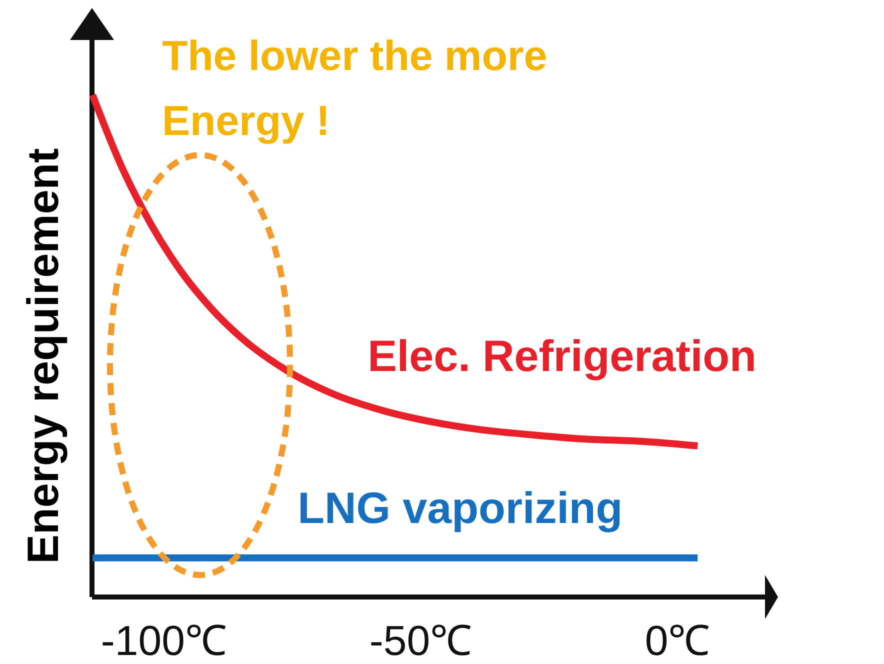 This screenshot has width=884, height=664. What do you see at coordinates (460, 508) in the screenshot?
I see `series-label: LNG vaporizing` at bounding box center [460, 508].